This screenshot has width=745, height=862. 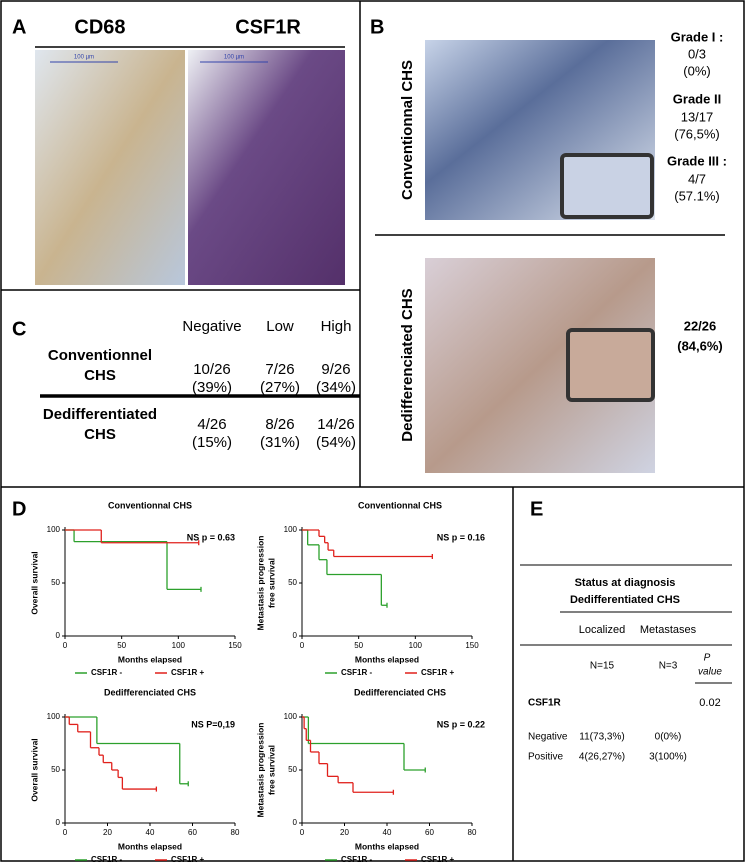 What do you see at coordinates (668, 757) in the screenshot?
I see `cell: 3(100%)` at bounding box center [668, 757].